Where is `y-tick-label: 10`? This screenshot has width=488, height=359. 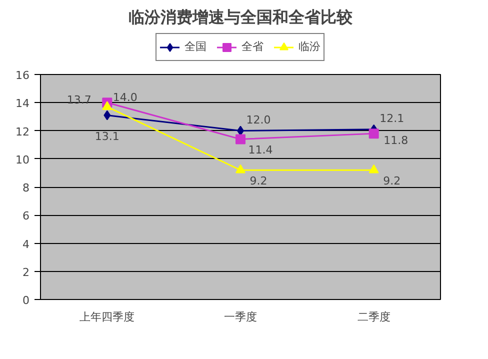 y-tick-label: 10 is located at coordinates (23, 159).